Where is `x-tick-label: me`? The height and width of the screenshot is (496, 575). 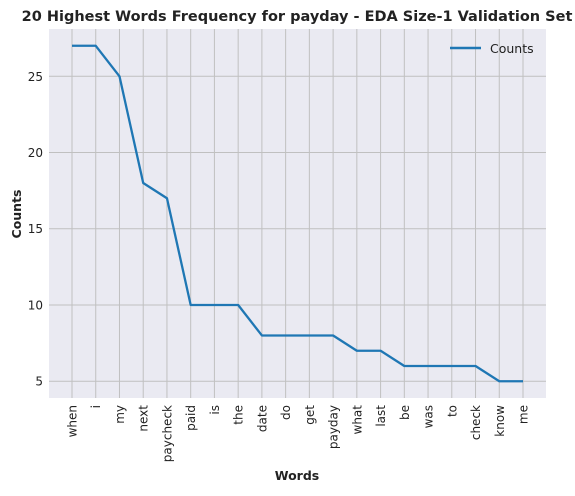 x-tick-label: me is located at coordinates (524, 414).